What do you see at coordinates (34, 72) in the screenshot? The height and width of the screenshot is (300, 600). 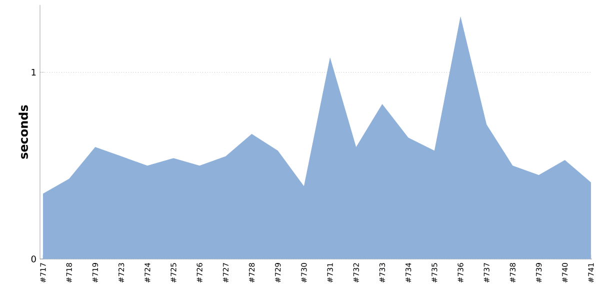 I see `y-tick-label: 1` at bounding box center [34, 72].